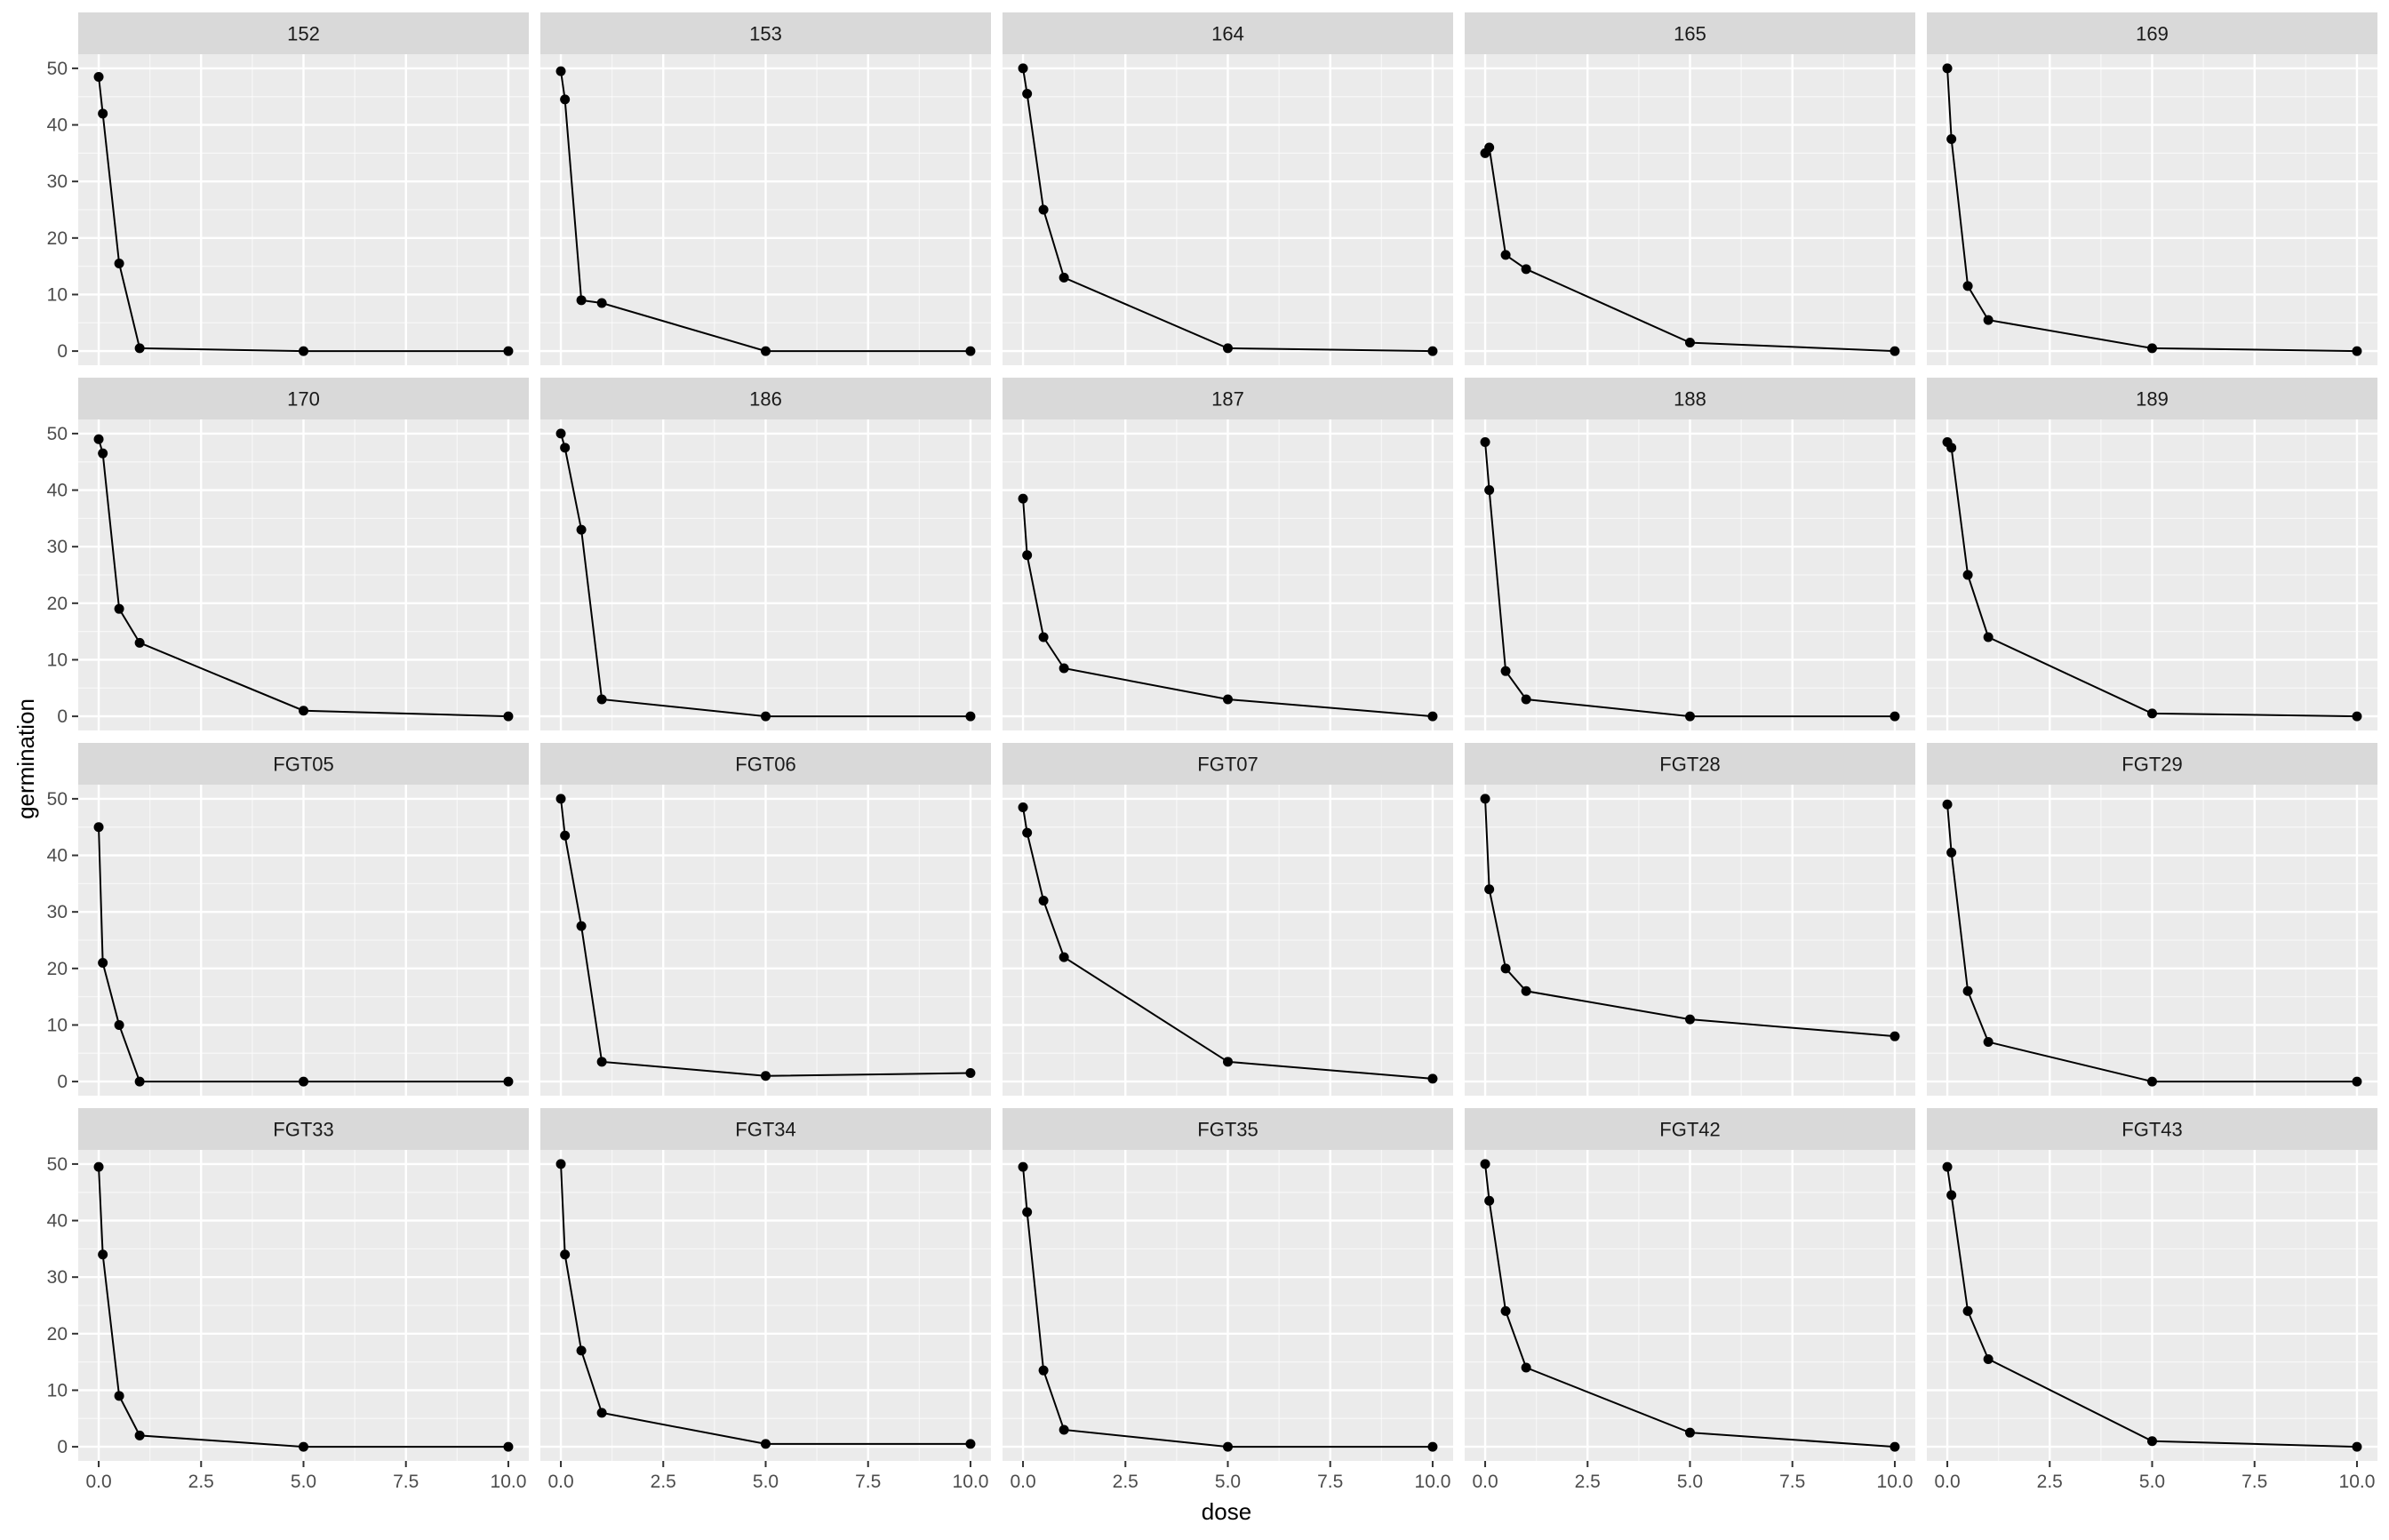 This screenshot has width=2389, height=1540. What do you see at coordinates (1690, 188) in the screenshot?
I see `facet-panel-165: 165` at bounding box center [1690, 188].